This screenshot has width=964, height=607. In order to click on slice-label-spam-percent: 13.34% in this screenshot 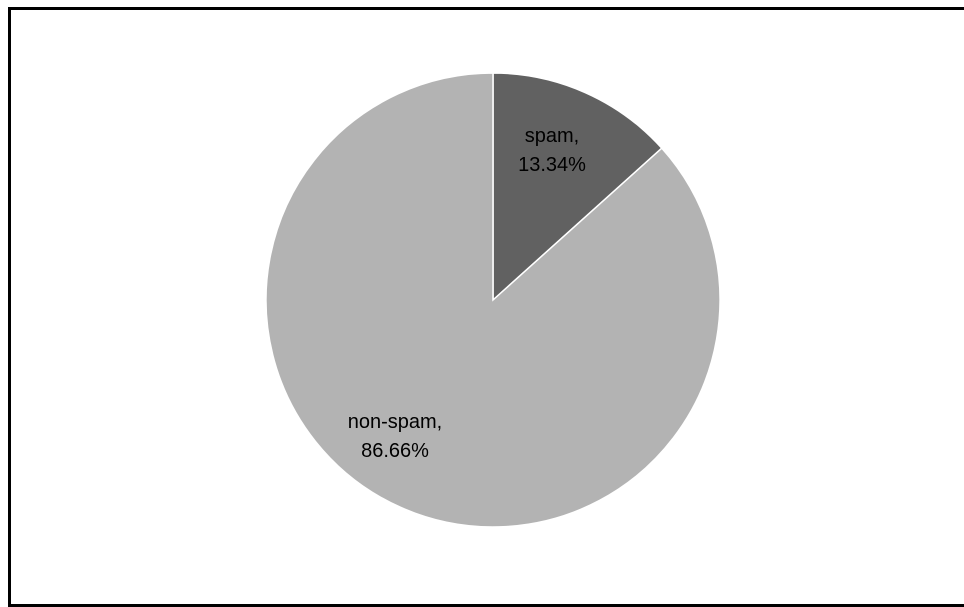, I will do `click(552, 165)`.